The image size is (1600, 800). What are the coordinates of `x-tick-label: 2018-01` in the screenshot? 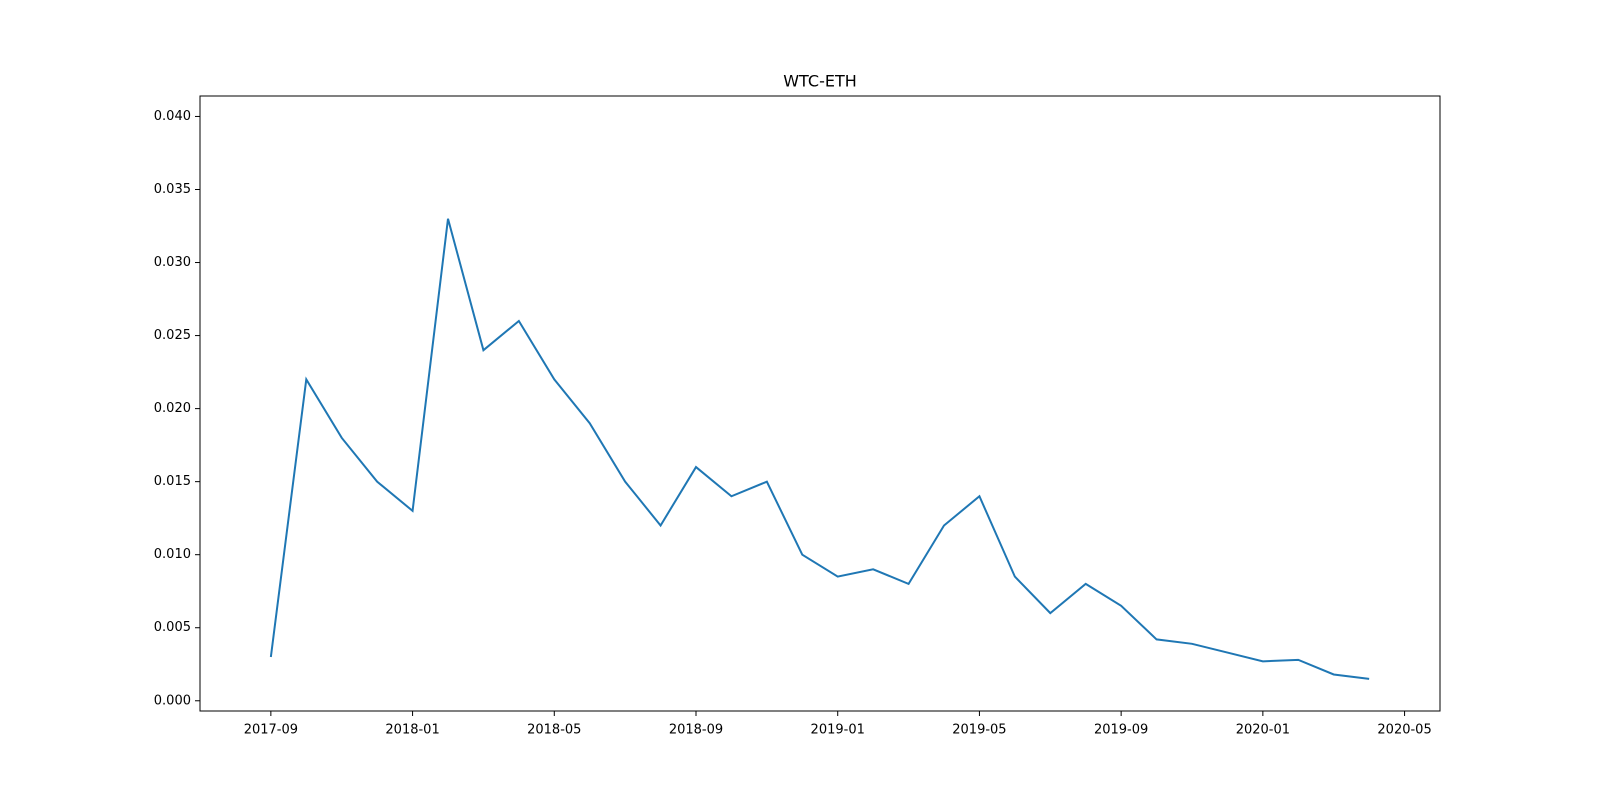 It's located at (412, 730).